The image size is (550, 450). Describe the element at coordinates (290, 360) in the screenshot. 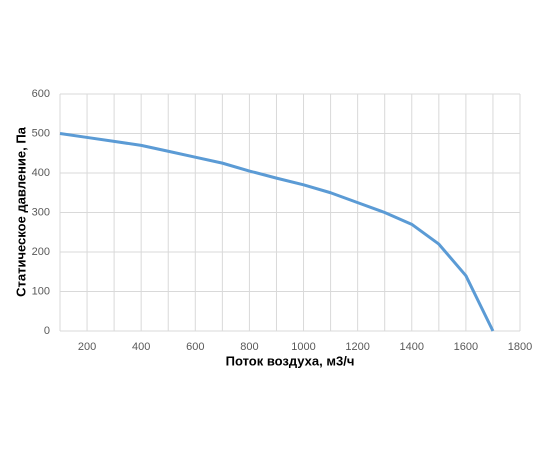

I see `x-axis-title: Поток воздуха, м3/ч` at that location.